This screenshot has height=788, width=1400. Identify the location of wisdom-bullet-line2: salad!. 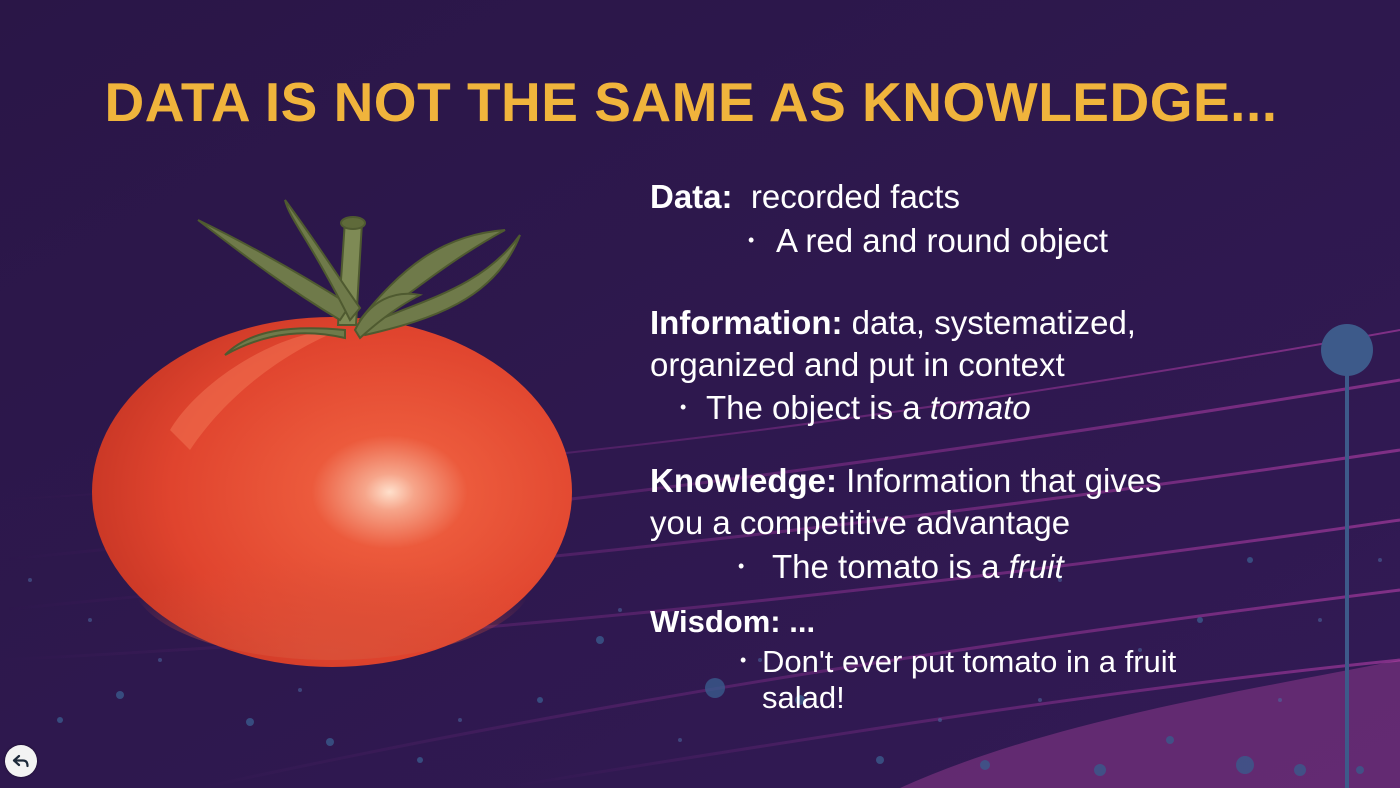
(803, 697).